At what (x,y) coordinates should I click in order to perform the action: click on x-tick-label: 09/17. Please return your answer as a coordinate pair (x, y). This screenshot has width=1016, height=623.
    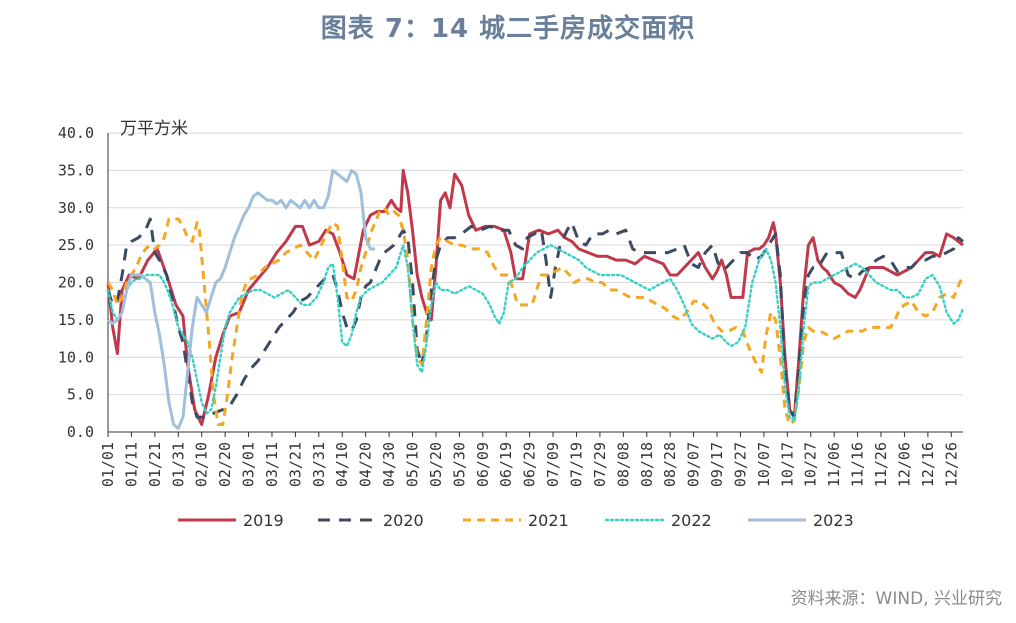
    Looking at the image, I should click on (717, 464).